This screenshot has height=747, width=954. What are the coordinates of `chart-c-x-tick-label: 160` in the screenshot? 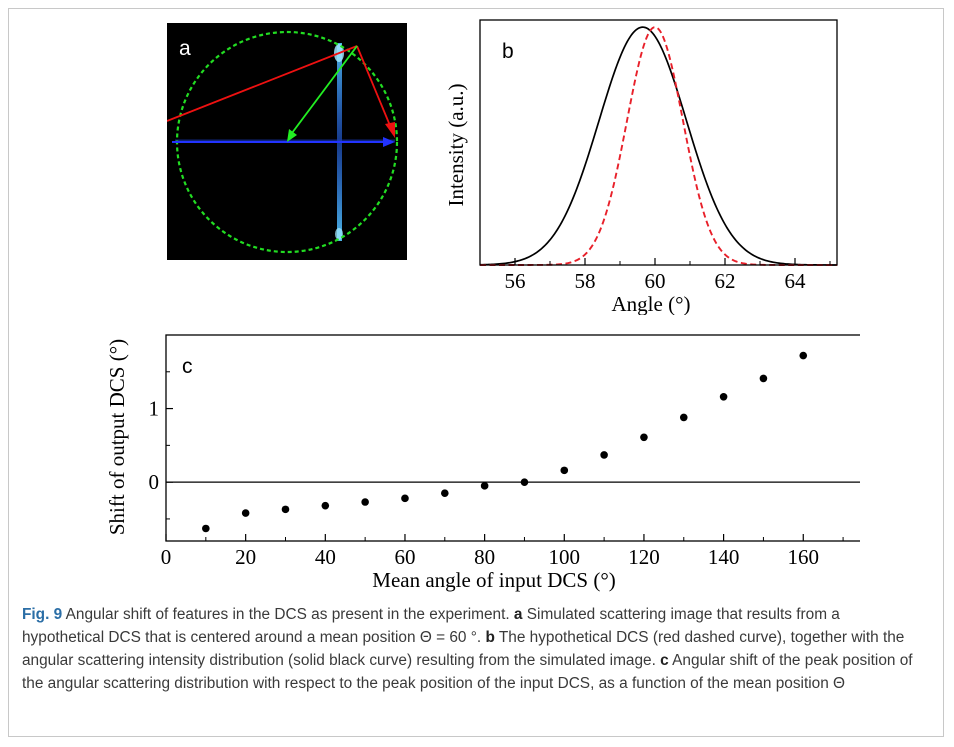 It's located at (804, 557).